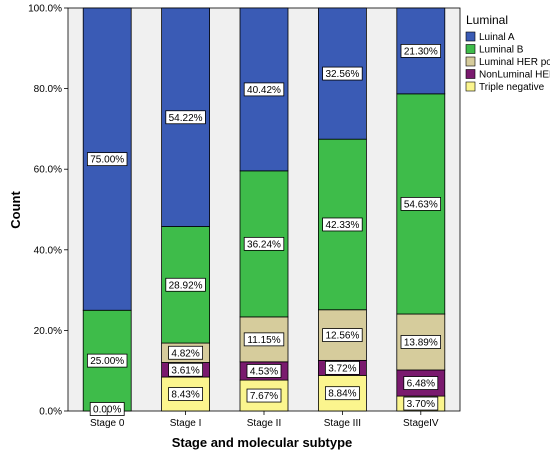 The height and width of the screenshot is (458, 550). I want to click on data-label: 4.53%, so click(264, 371).